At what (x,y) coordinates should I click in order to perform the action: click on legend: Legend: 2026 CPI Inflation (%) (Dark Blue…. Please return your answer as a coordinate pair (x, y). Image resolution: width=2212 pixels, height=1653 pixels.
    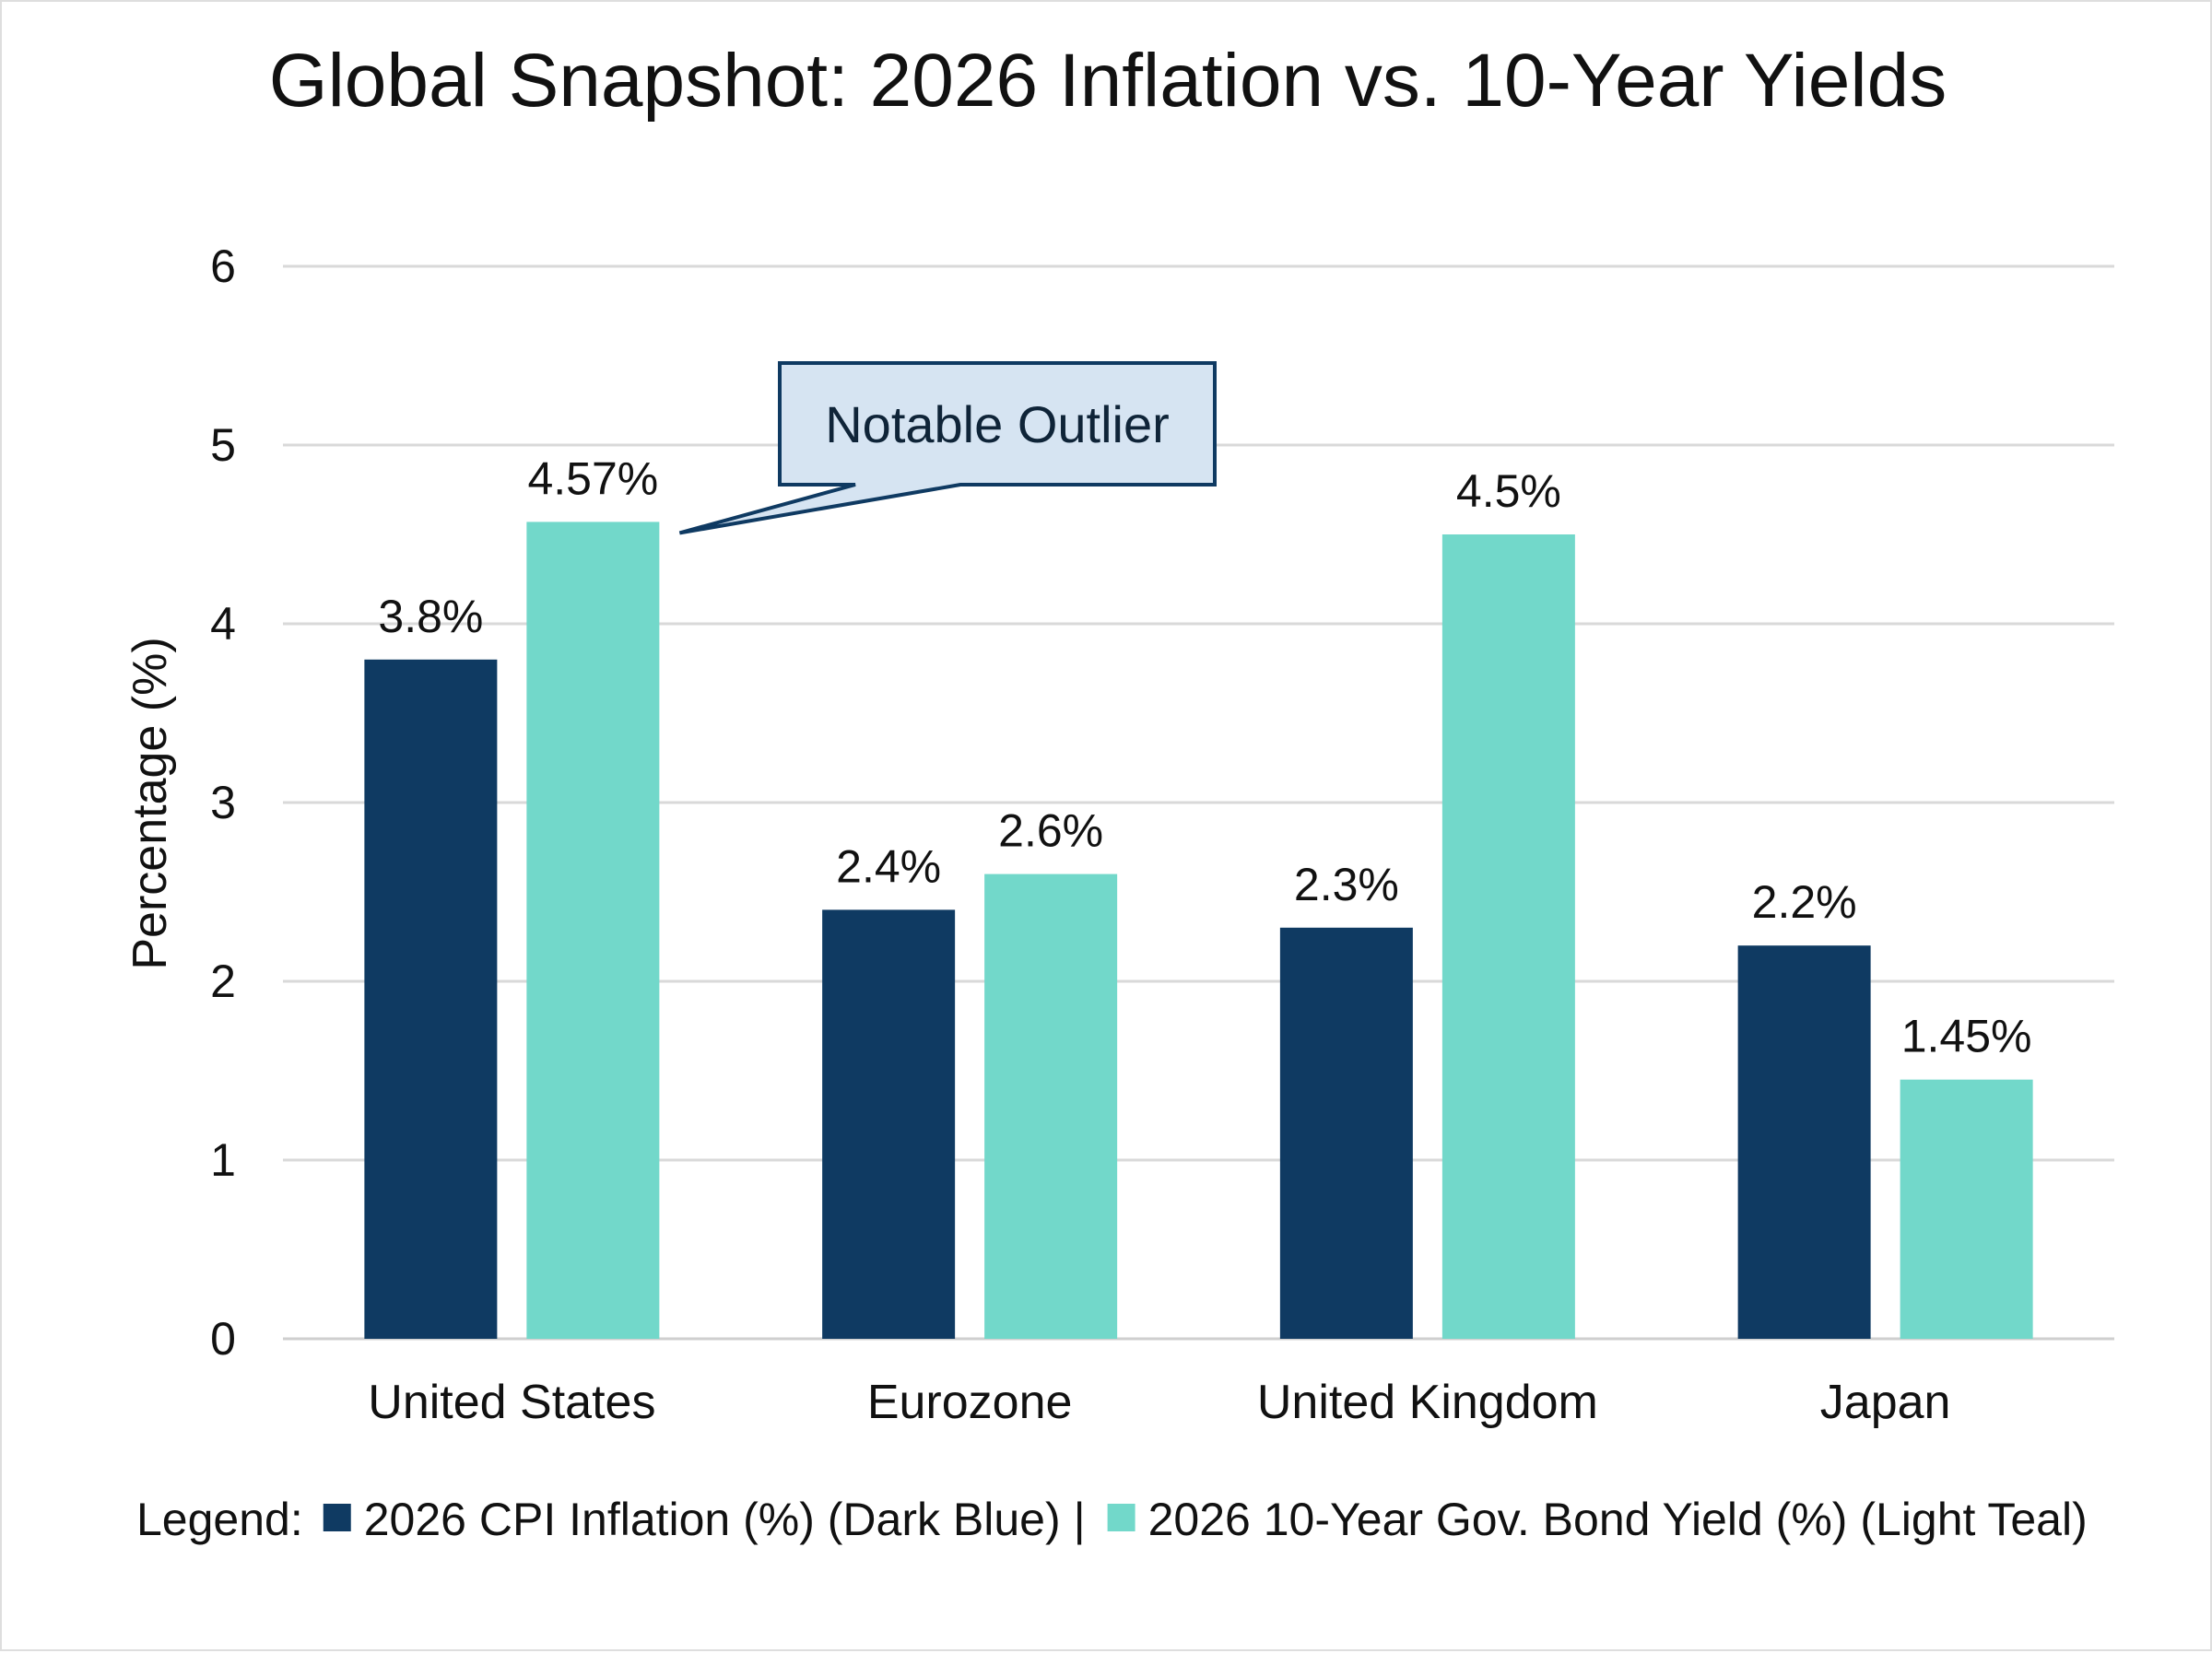
    Looking at the image, I should click on (1112, 1519).